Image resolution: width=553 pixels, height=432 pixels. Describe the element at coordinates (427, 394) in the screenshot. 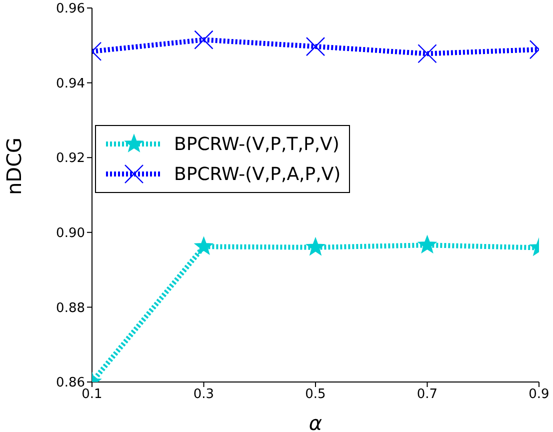

I see `x-tick-label: 0.7` at that location.